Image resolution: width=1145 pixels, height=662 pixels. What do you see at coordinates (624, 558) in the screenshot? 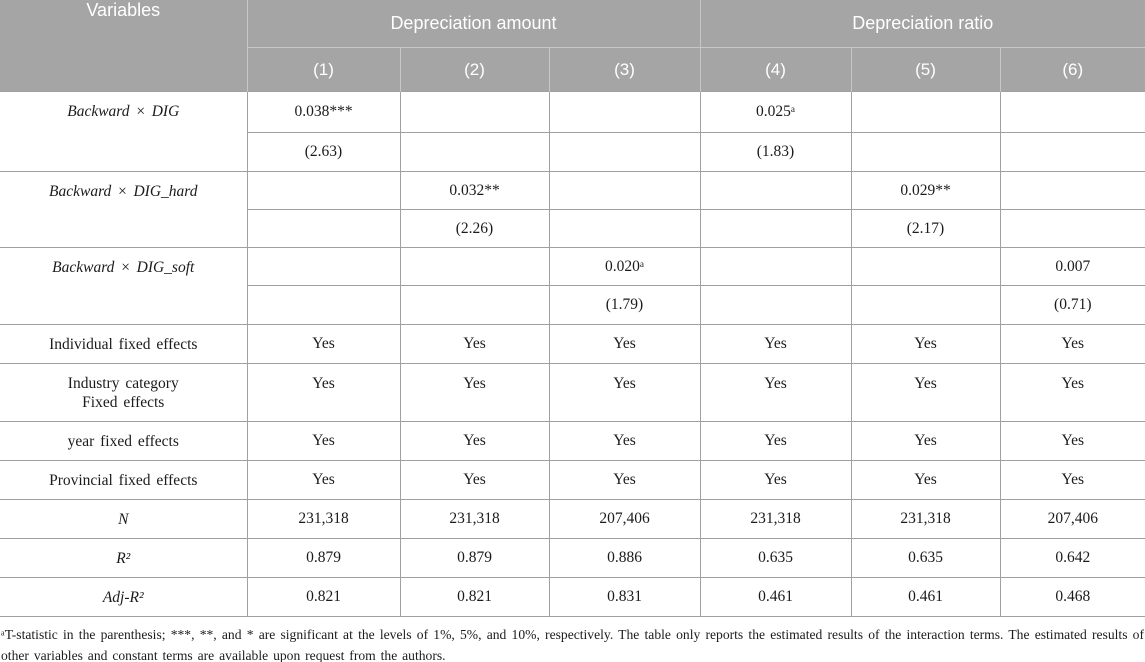
I see `cell-stat: 0.886` at bounding box center [624, 558].